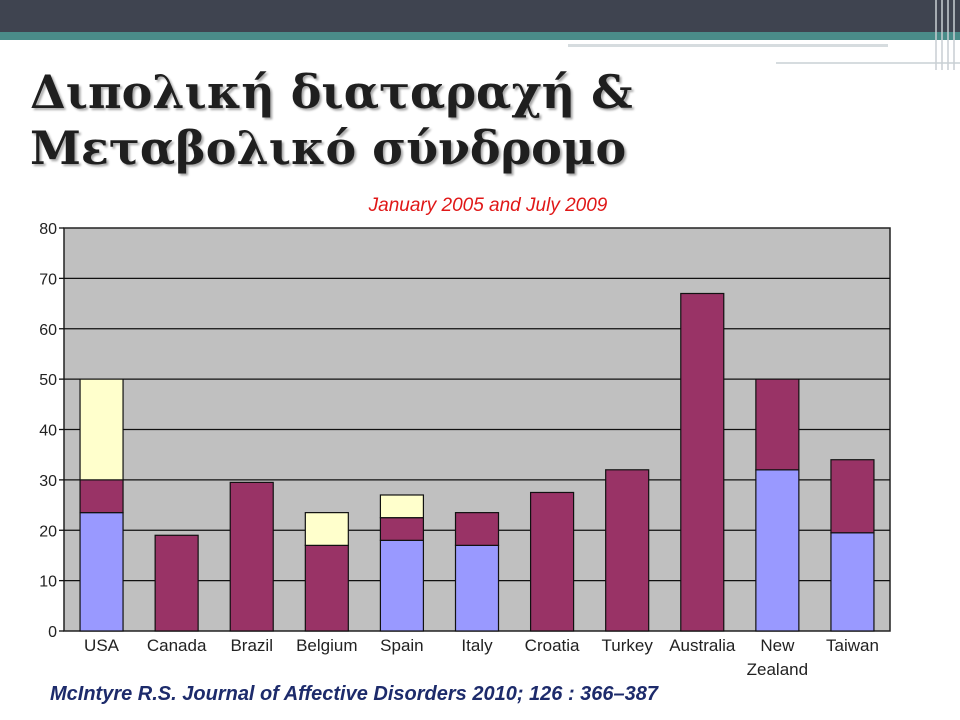 Image resolution: width=960 pixels, height=720 pixels. I want to click on x-tick-label: Spain, so click(401, 645).